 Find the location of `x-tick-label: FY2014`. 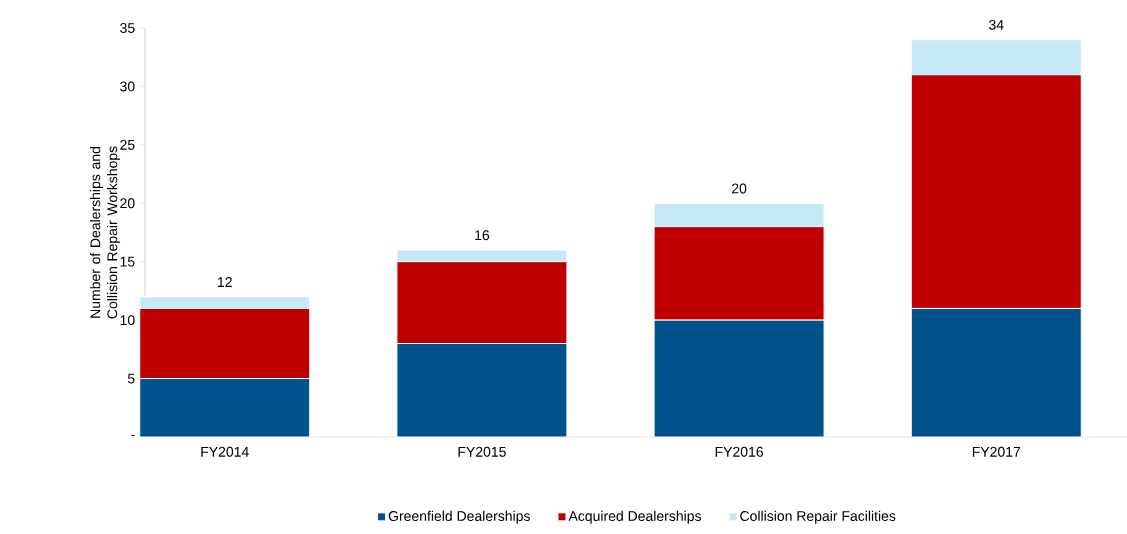

x-tick-label: FY2014 is located at coordinates (225, 451).